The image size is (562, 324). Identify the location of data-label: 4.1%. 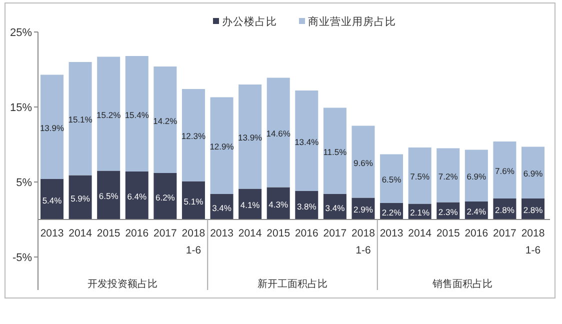
(250, 205).